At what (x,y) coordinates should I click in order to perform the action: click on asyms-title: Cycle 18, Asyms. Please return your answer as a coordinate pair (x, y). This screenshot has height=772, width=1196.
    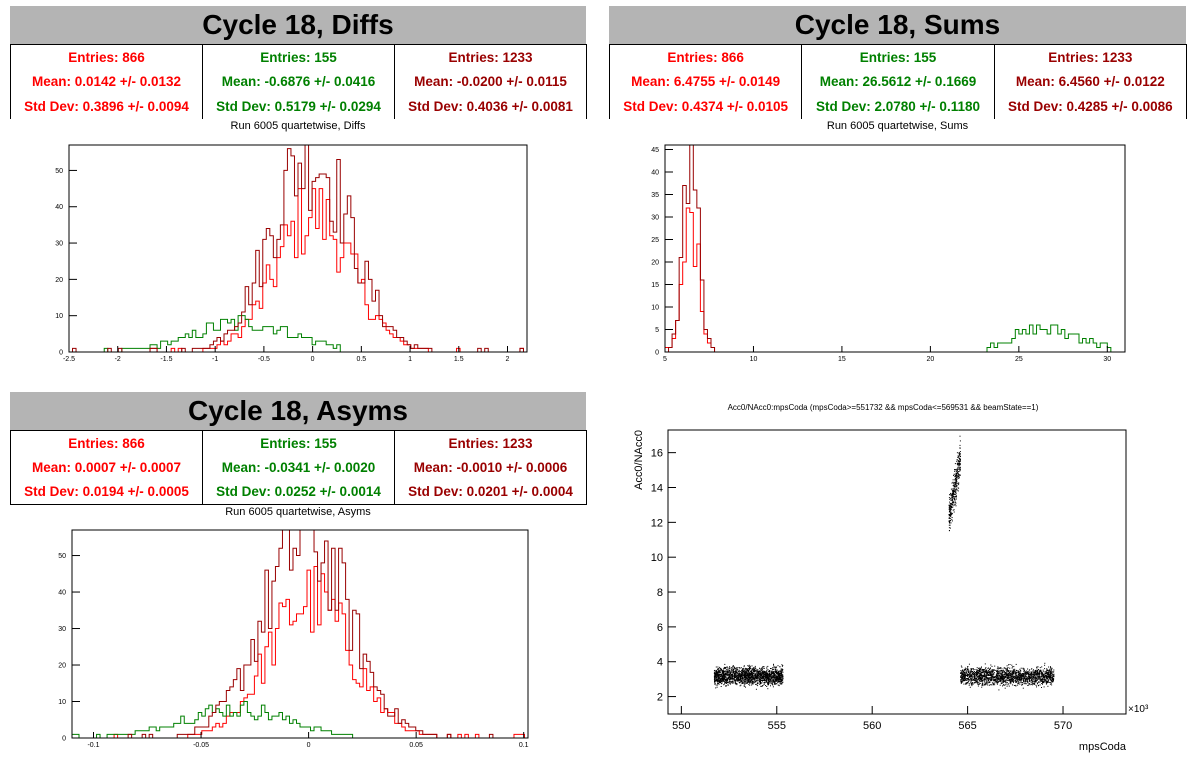
    Looking at the image, I should click on (298, 411).